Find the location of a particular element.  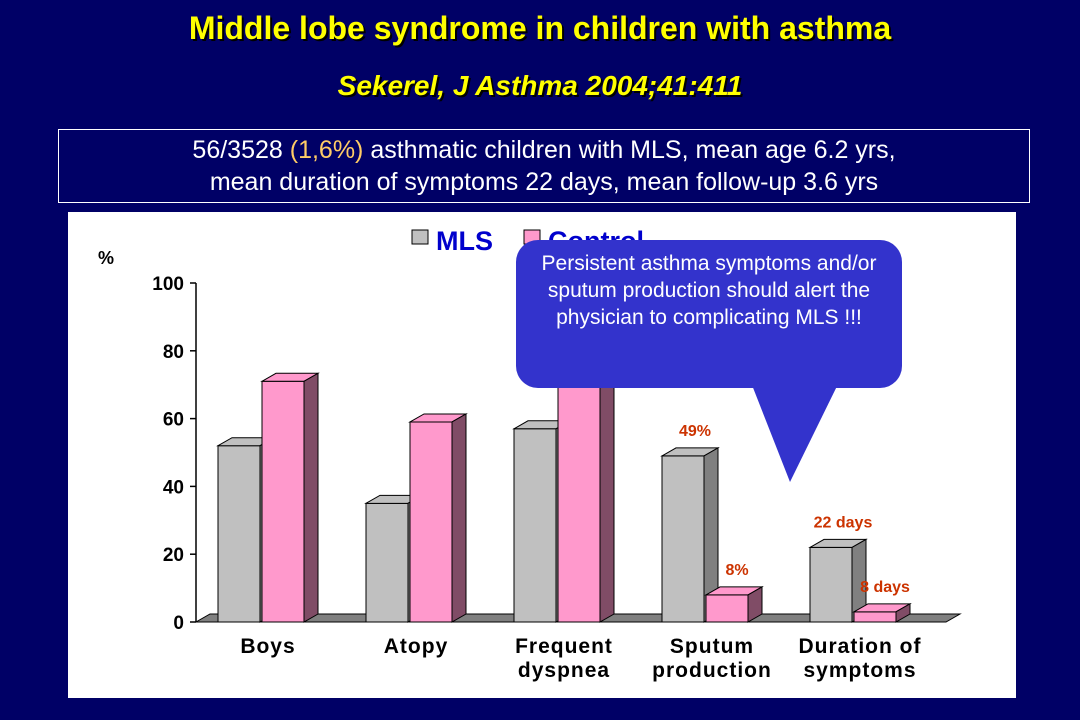

y-axis-label: % is located at coordinates (106, 258).